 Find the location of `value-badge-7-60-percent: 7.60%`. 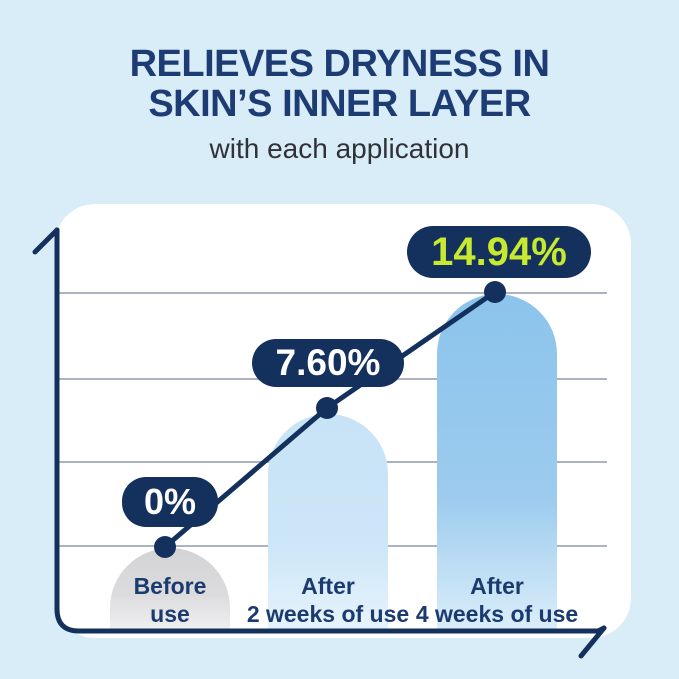

value-badge-7-60-percent: 7.60% is located at coordinates (328, 363).